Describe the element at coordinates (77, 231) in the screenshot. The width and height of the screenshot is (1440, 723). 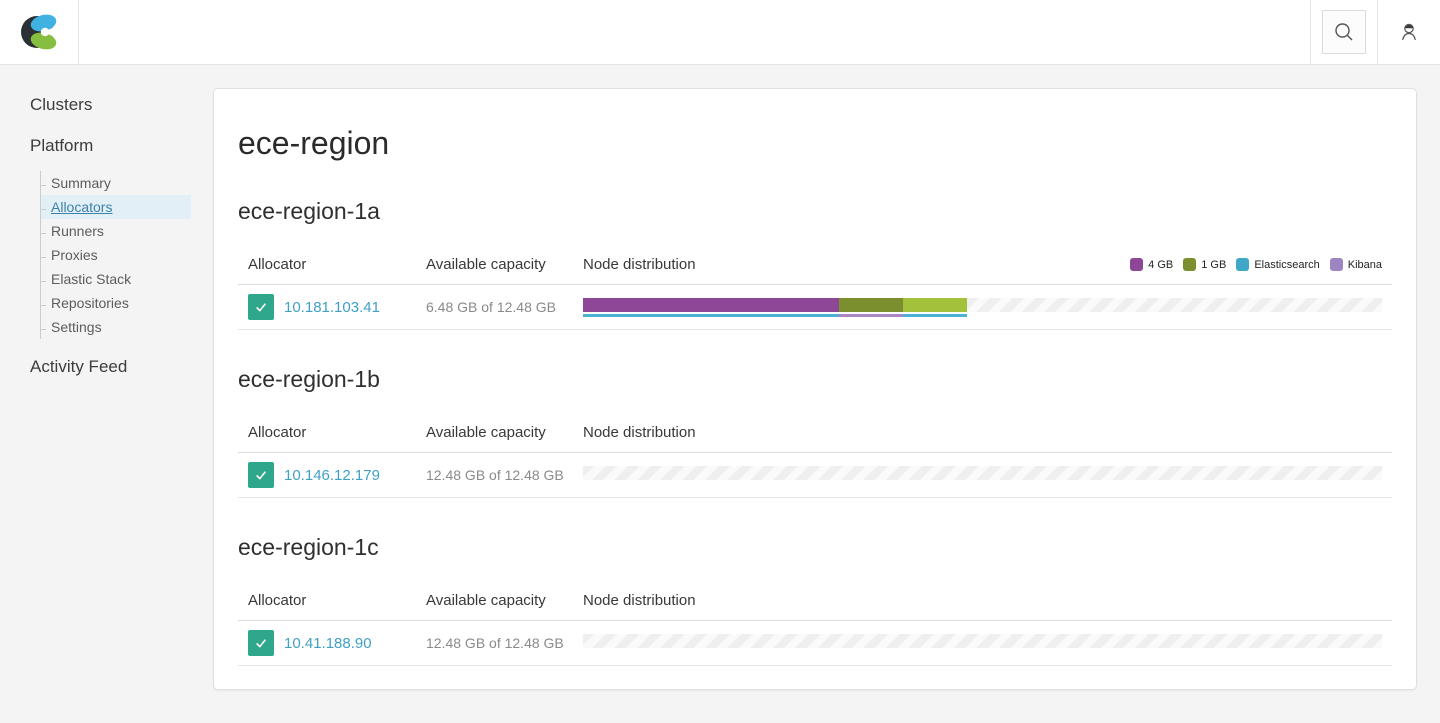
I see `sidebar-item-label: Runners` at that location.